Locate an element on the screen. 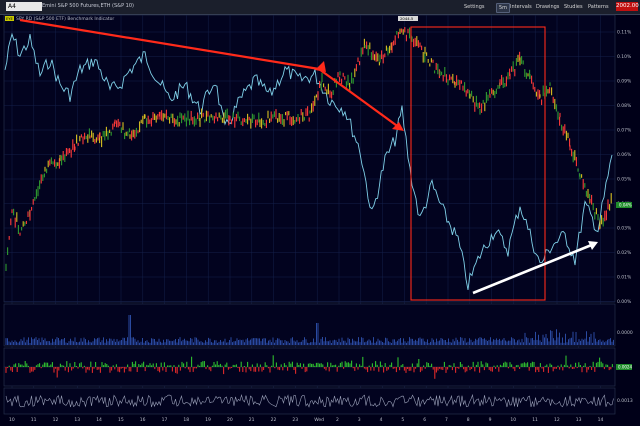 The height and width of the screenshot is (426, 640). drawings-button: Drawings is located at coordinates (548, 7).